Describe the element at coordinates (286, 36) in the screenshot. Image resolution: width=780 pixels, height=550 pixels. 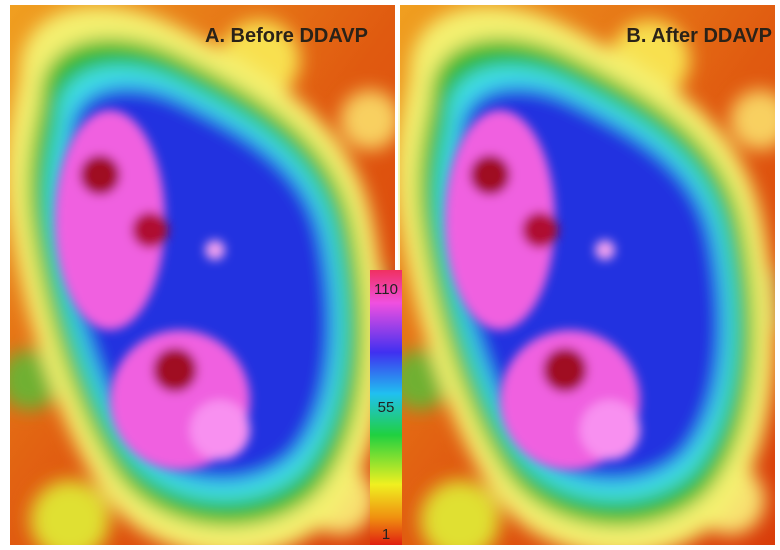
I see `panel-a-title: A. Before DDAVP` at that location.